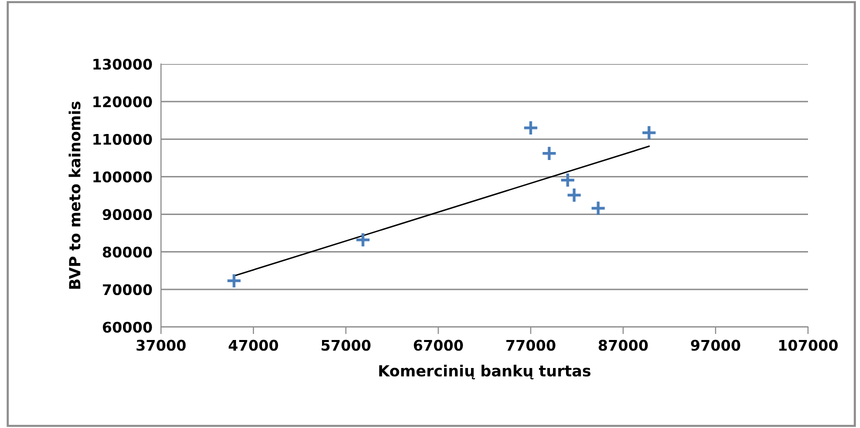 This screenshot has width=860, height=428. I want to click on y-tick-label: 60000, so click(127, 327).